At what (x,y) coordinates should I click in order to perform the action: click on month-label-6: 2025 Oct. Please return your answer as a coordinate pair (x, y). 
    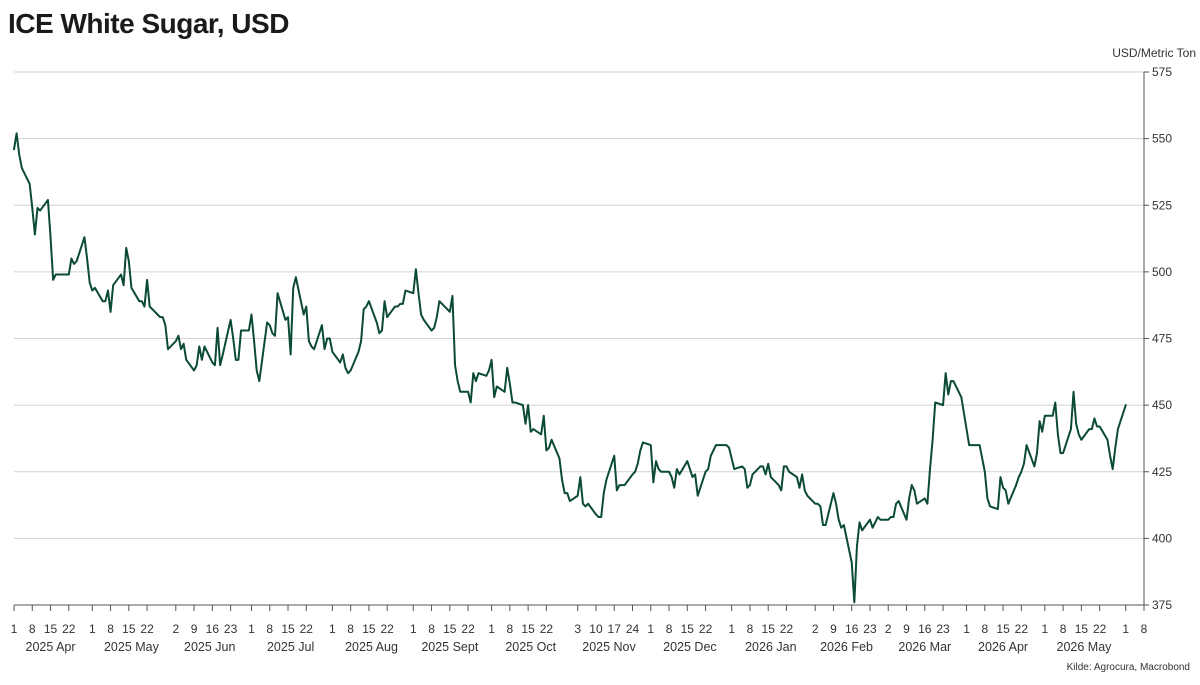
    Looking at the image, I should click on (530, 647).